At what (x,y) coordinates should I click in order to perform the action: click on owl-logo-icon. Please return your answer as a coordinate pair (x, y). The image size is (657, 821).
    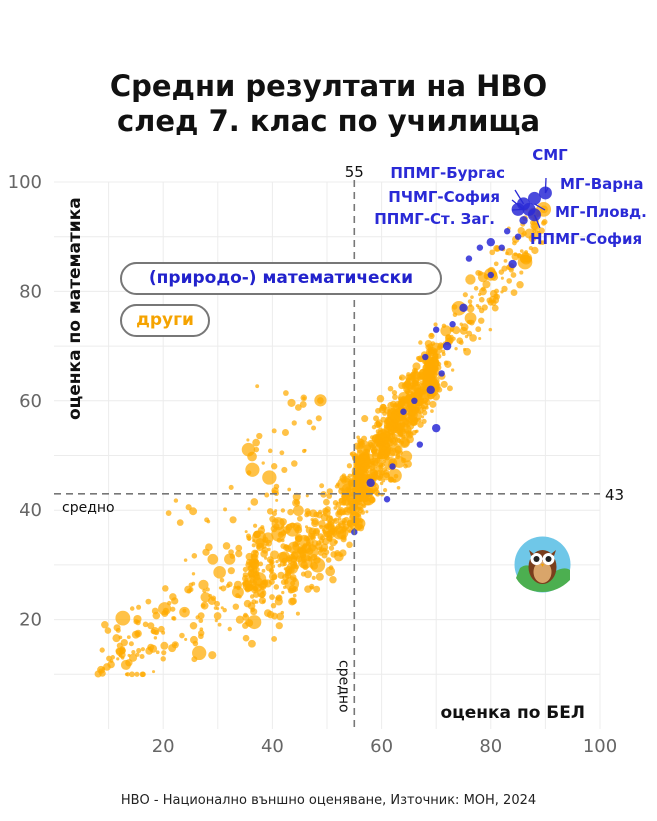
    Looking at the image, I should click on (542, 564).